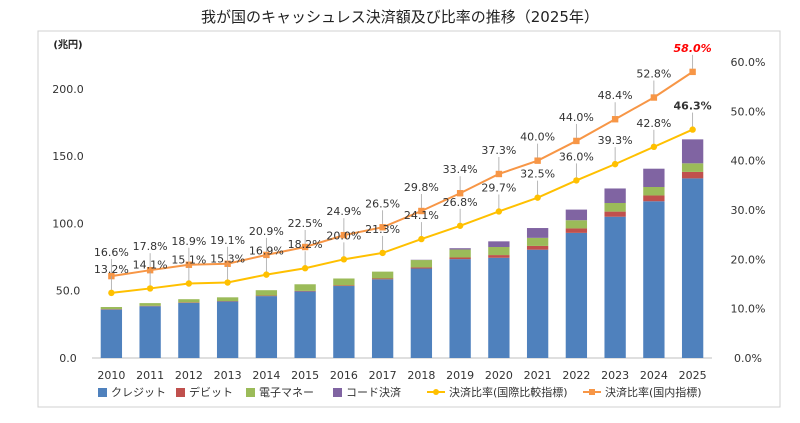 The width and height of the screenshot is (800, 423). Describe the element at coordinates (460, 375) in the screenshot. I see `x-tick-label: 2019` at that location.